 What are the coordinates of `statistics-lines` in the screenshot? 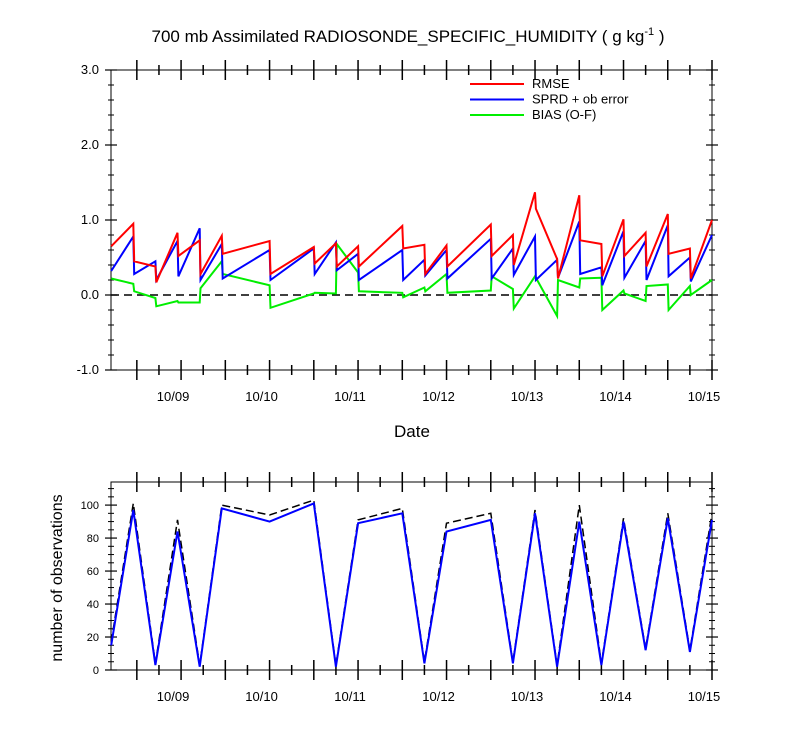 It's located at (411, 256).